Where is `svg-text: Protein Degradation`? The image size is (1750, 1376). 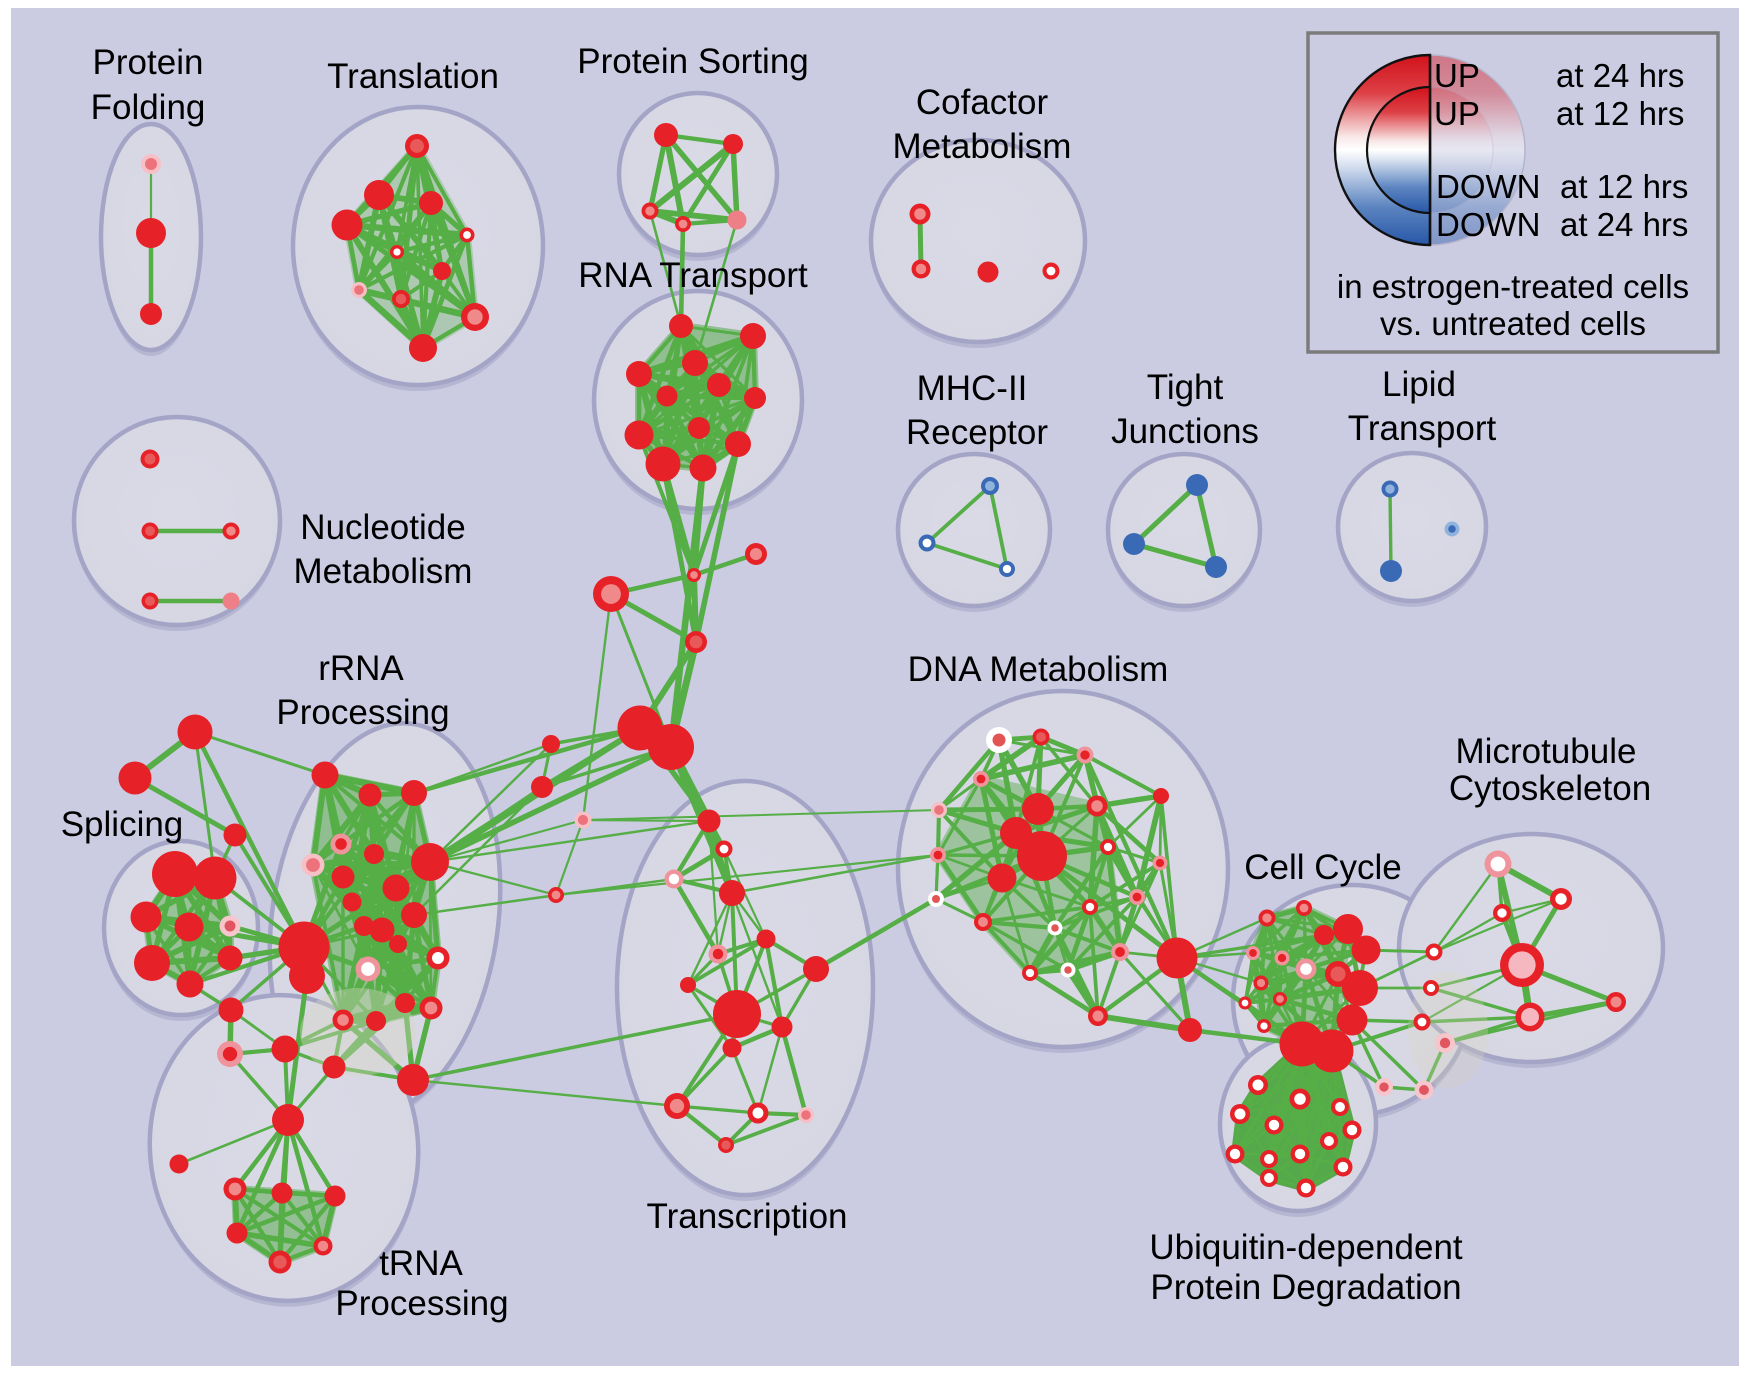
svg-text: Protein Degradation is located at coordinates (1305, 1287).